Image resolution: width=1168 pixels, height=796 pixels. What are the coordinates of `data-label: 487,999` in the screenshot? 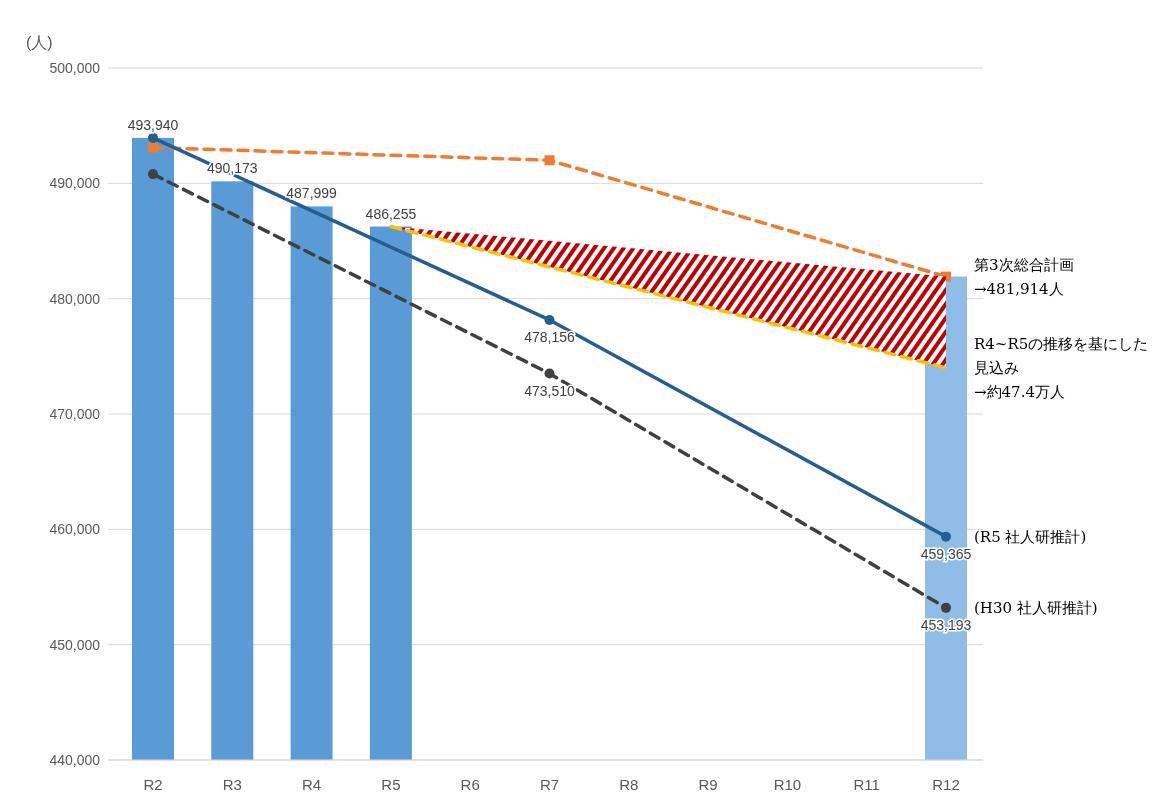 It's located at (312, 193).